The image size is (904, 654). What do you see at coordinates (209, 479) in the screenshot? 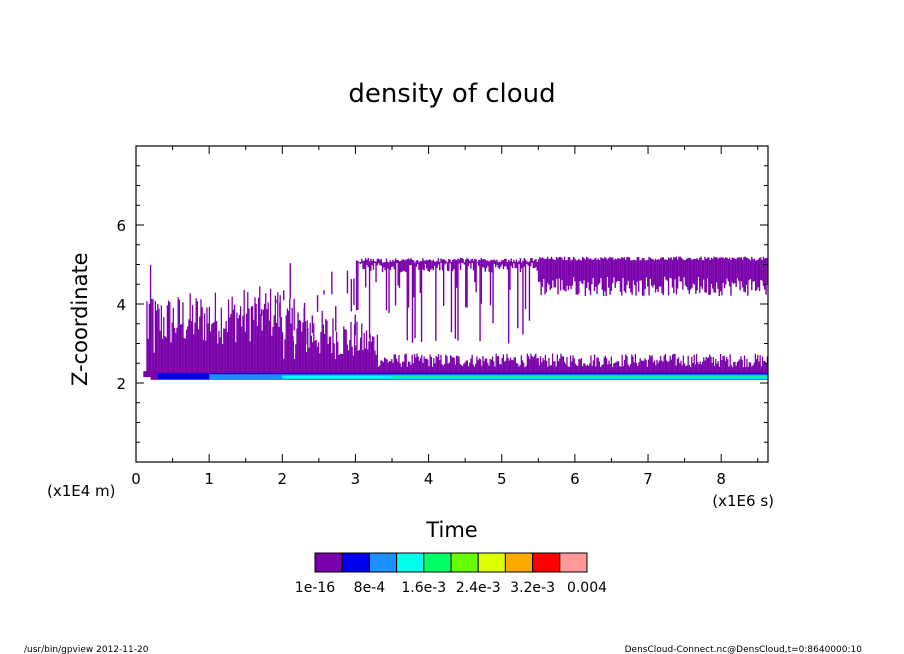
I see `x-tick-label: 1` at bounding box center [209, 479].